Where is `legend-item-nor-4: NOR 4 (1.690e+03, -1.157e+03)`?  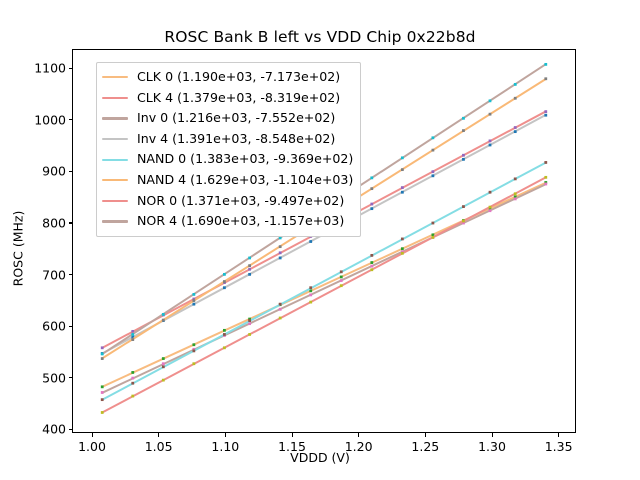 legend-item-nor-4: NOR 4 (1.690e+03, -1.157e+03) is located at coordinates (227, 221).